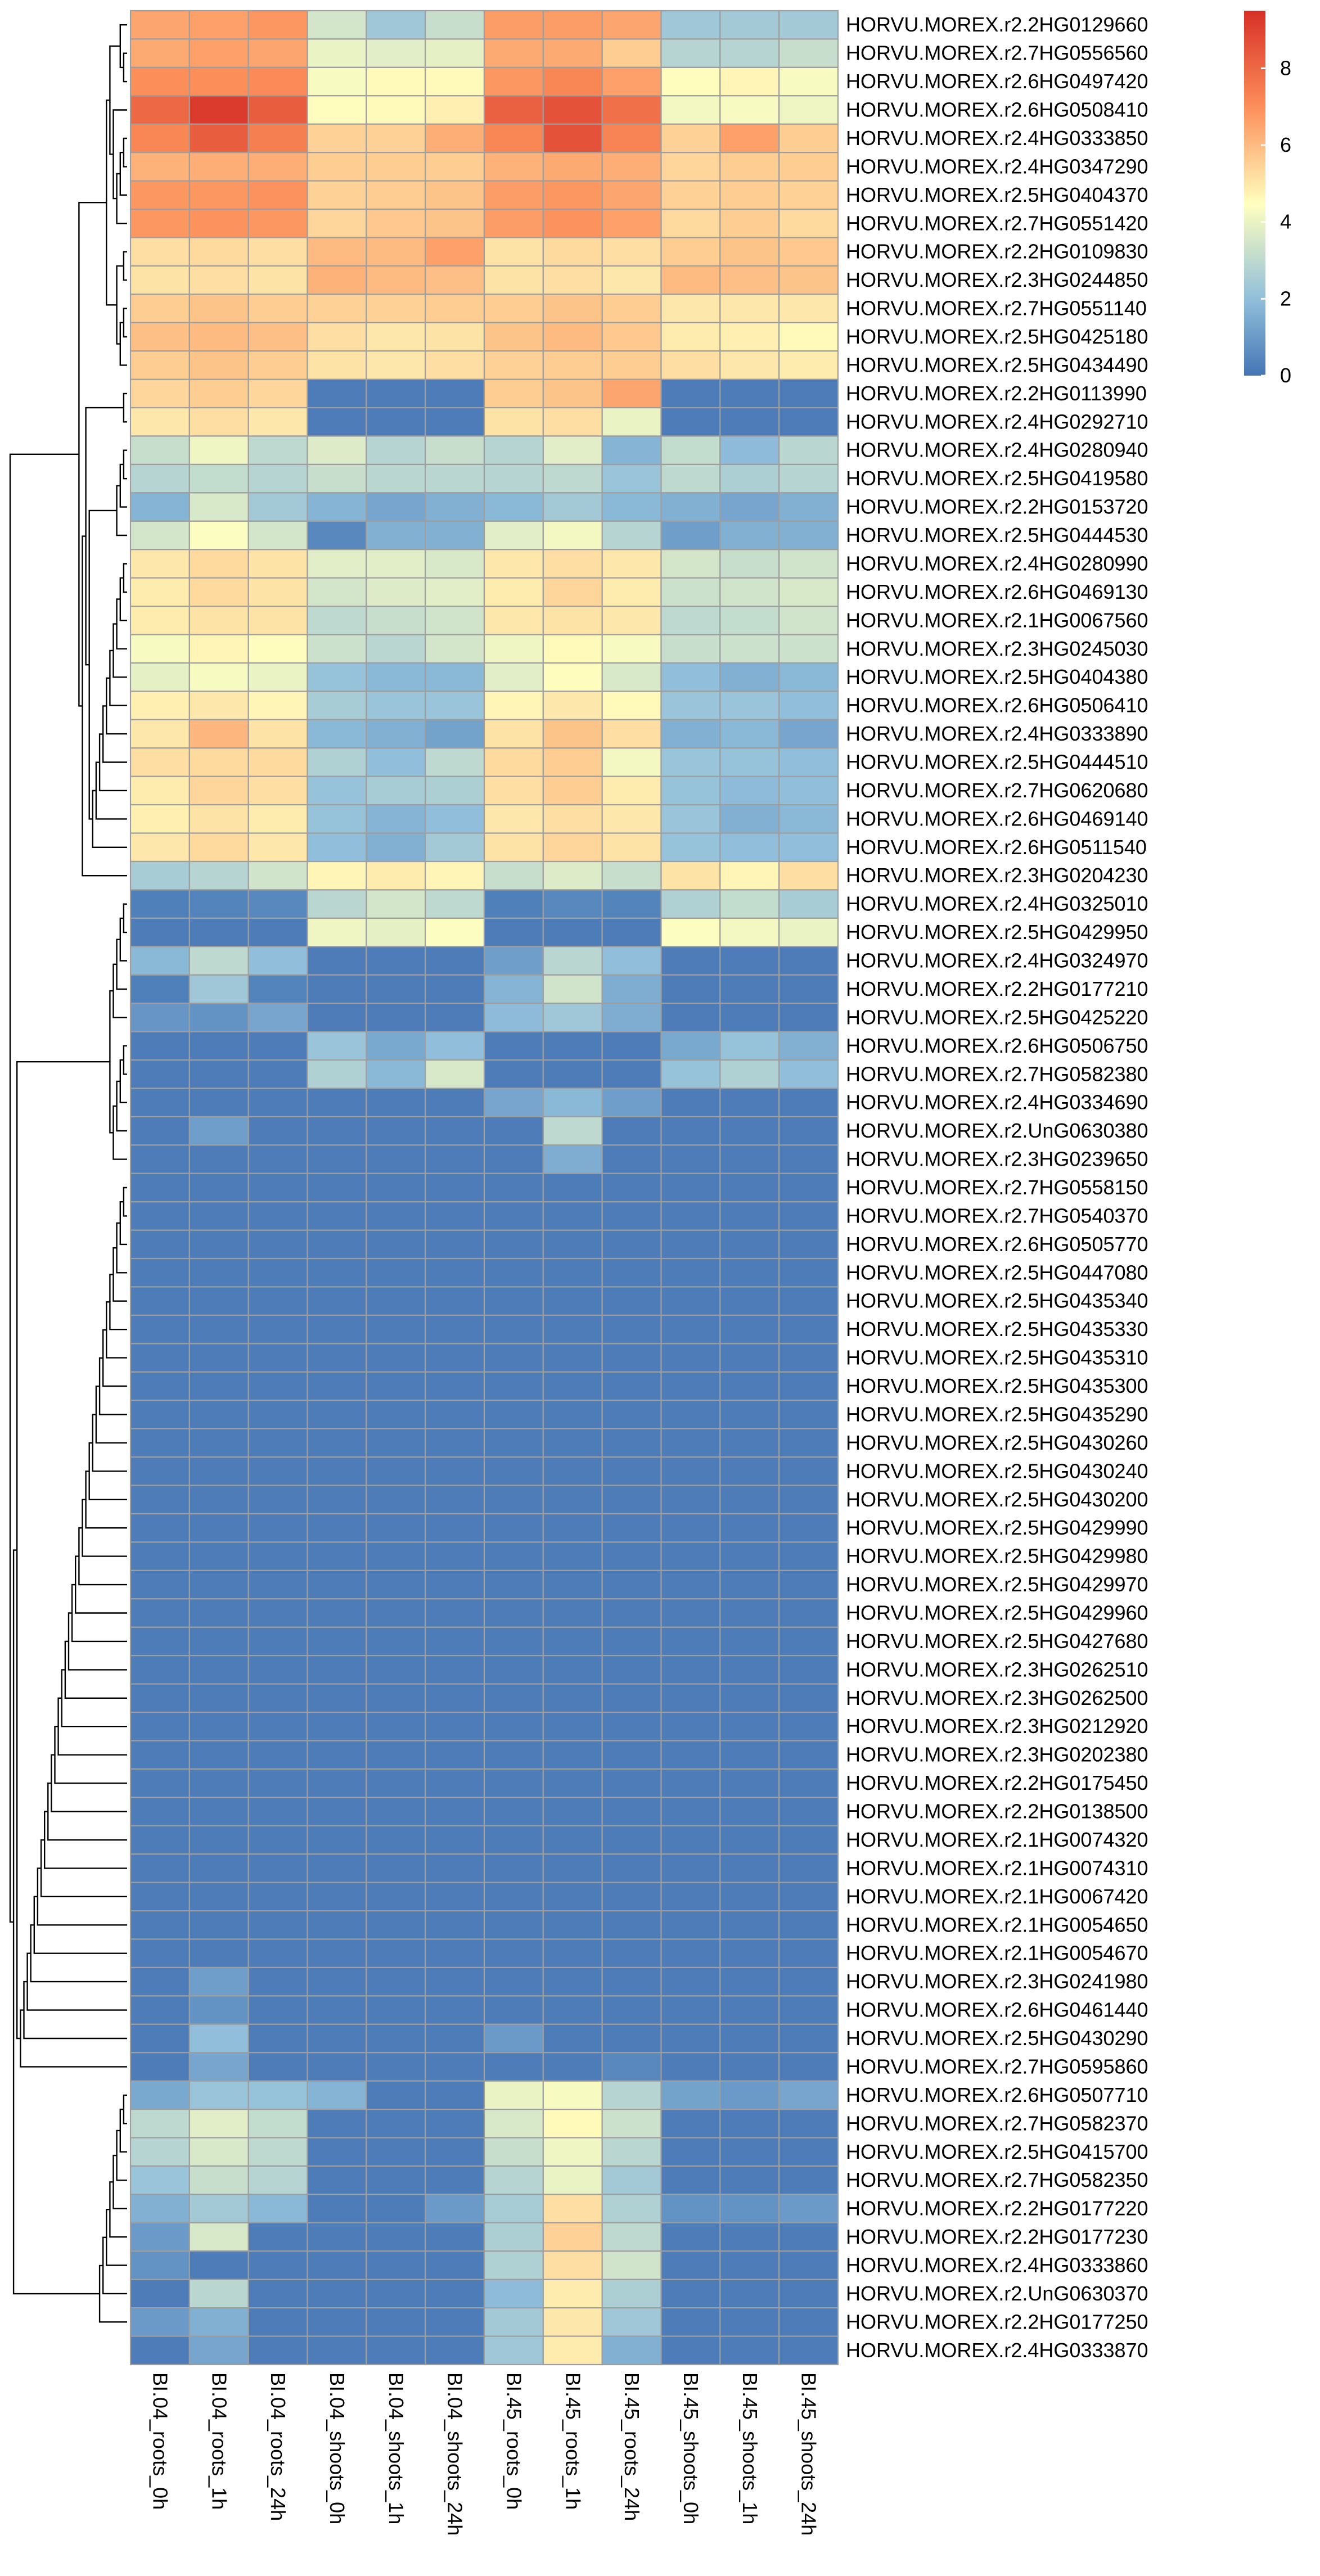  Describe the element at coordinates (997, 649) in the screenshot. I see `row-label: HORVU.MOREX.r2.3HG0245030` at that location.